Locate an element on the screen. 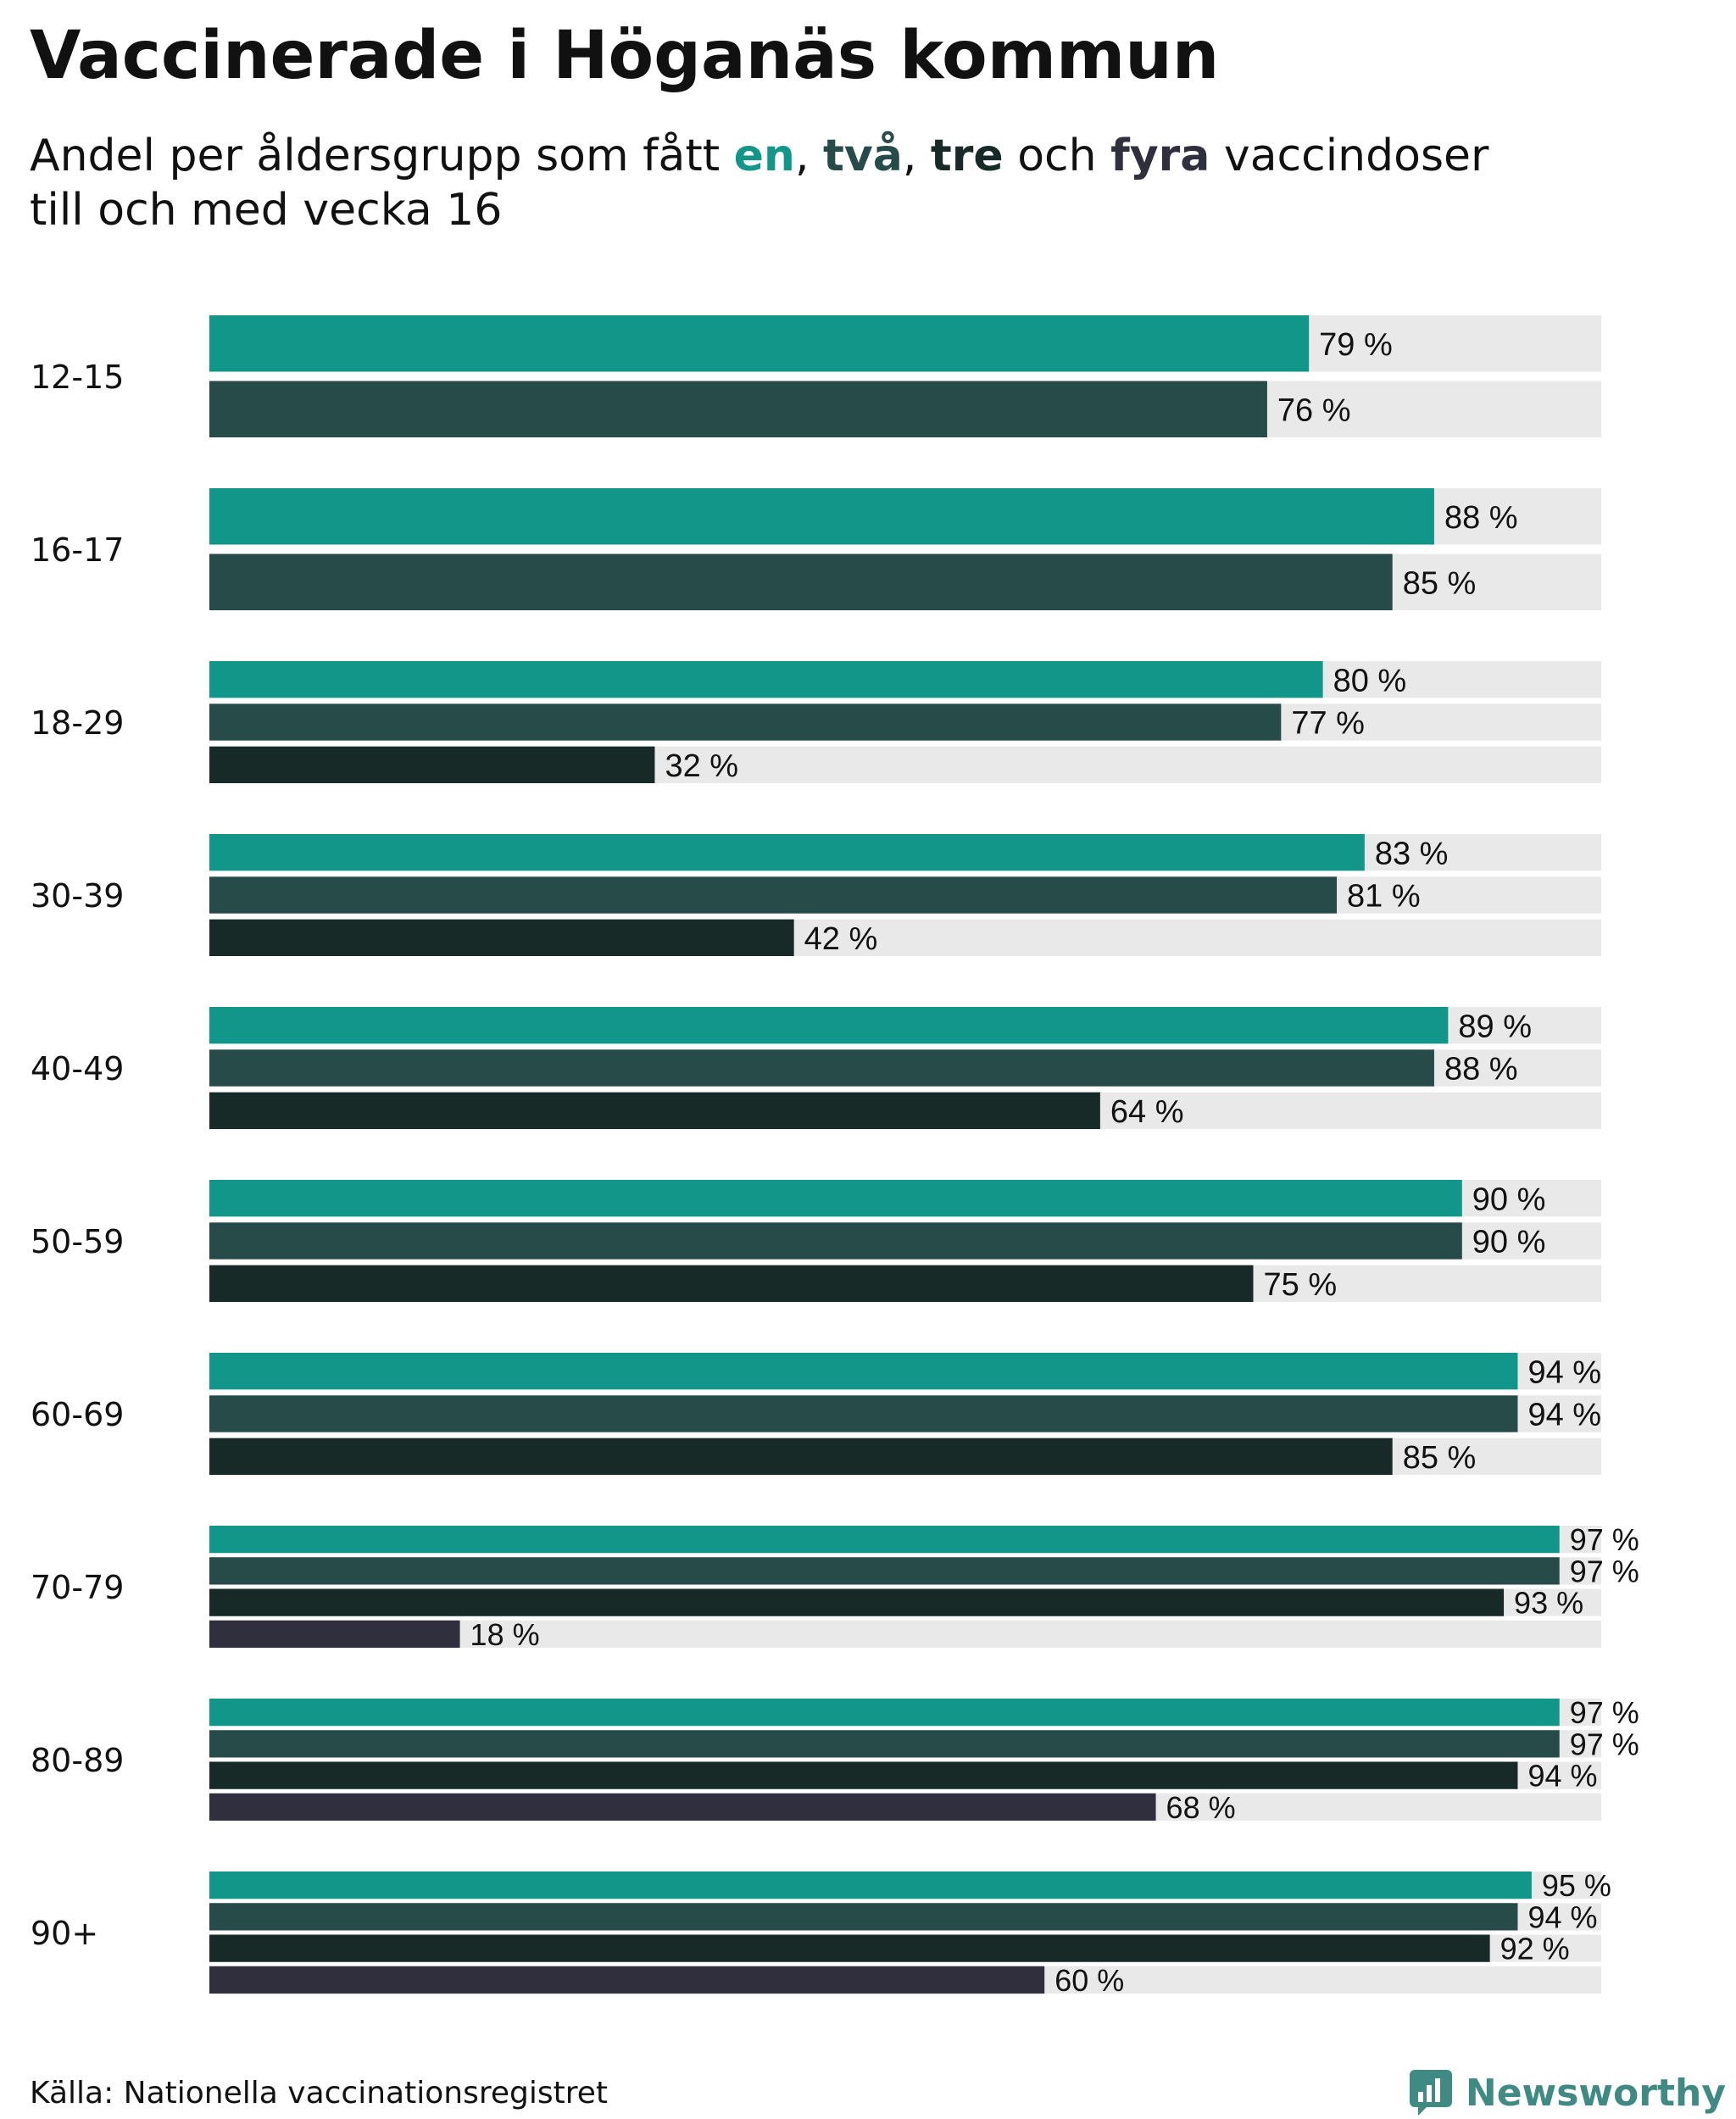 This screenshot has height=2119, width=1736. subtitle-period: till och med vecka 16 is located at coordinates (266, 211).